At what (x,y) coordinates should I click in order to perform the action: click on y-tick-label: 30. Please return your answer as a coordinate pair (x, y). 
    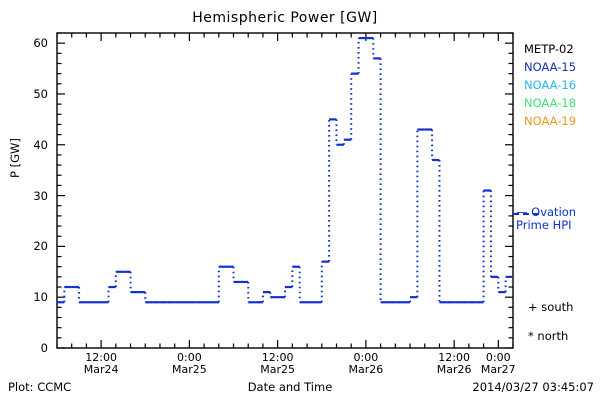
    Looking at the image, I should click on (40, 195).